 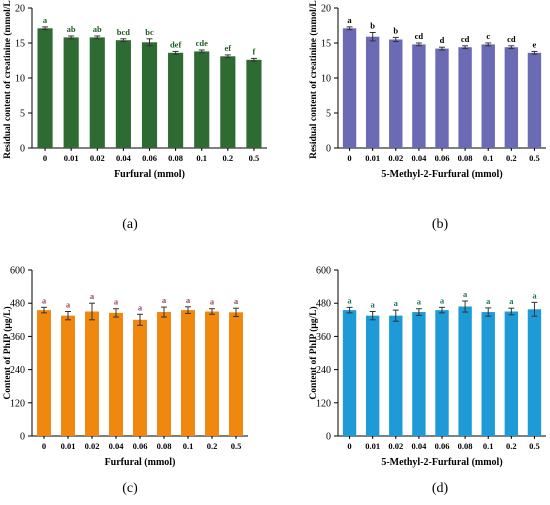 What do you see at coordinates (440, 488) in the screenshot?
I see `panel-label: (d)` at bounding box center [440, 488].